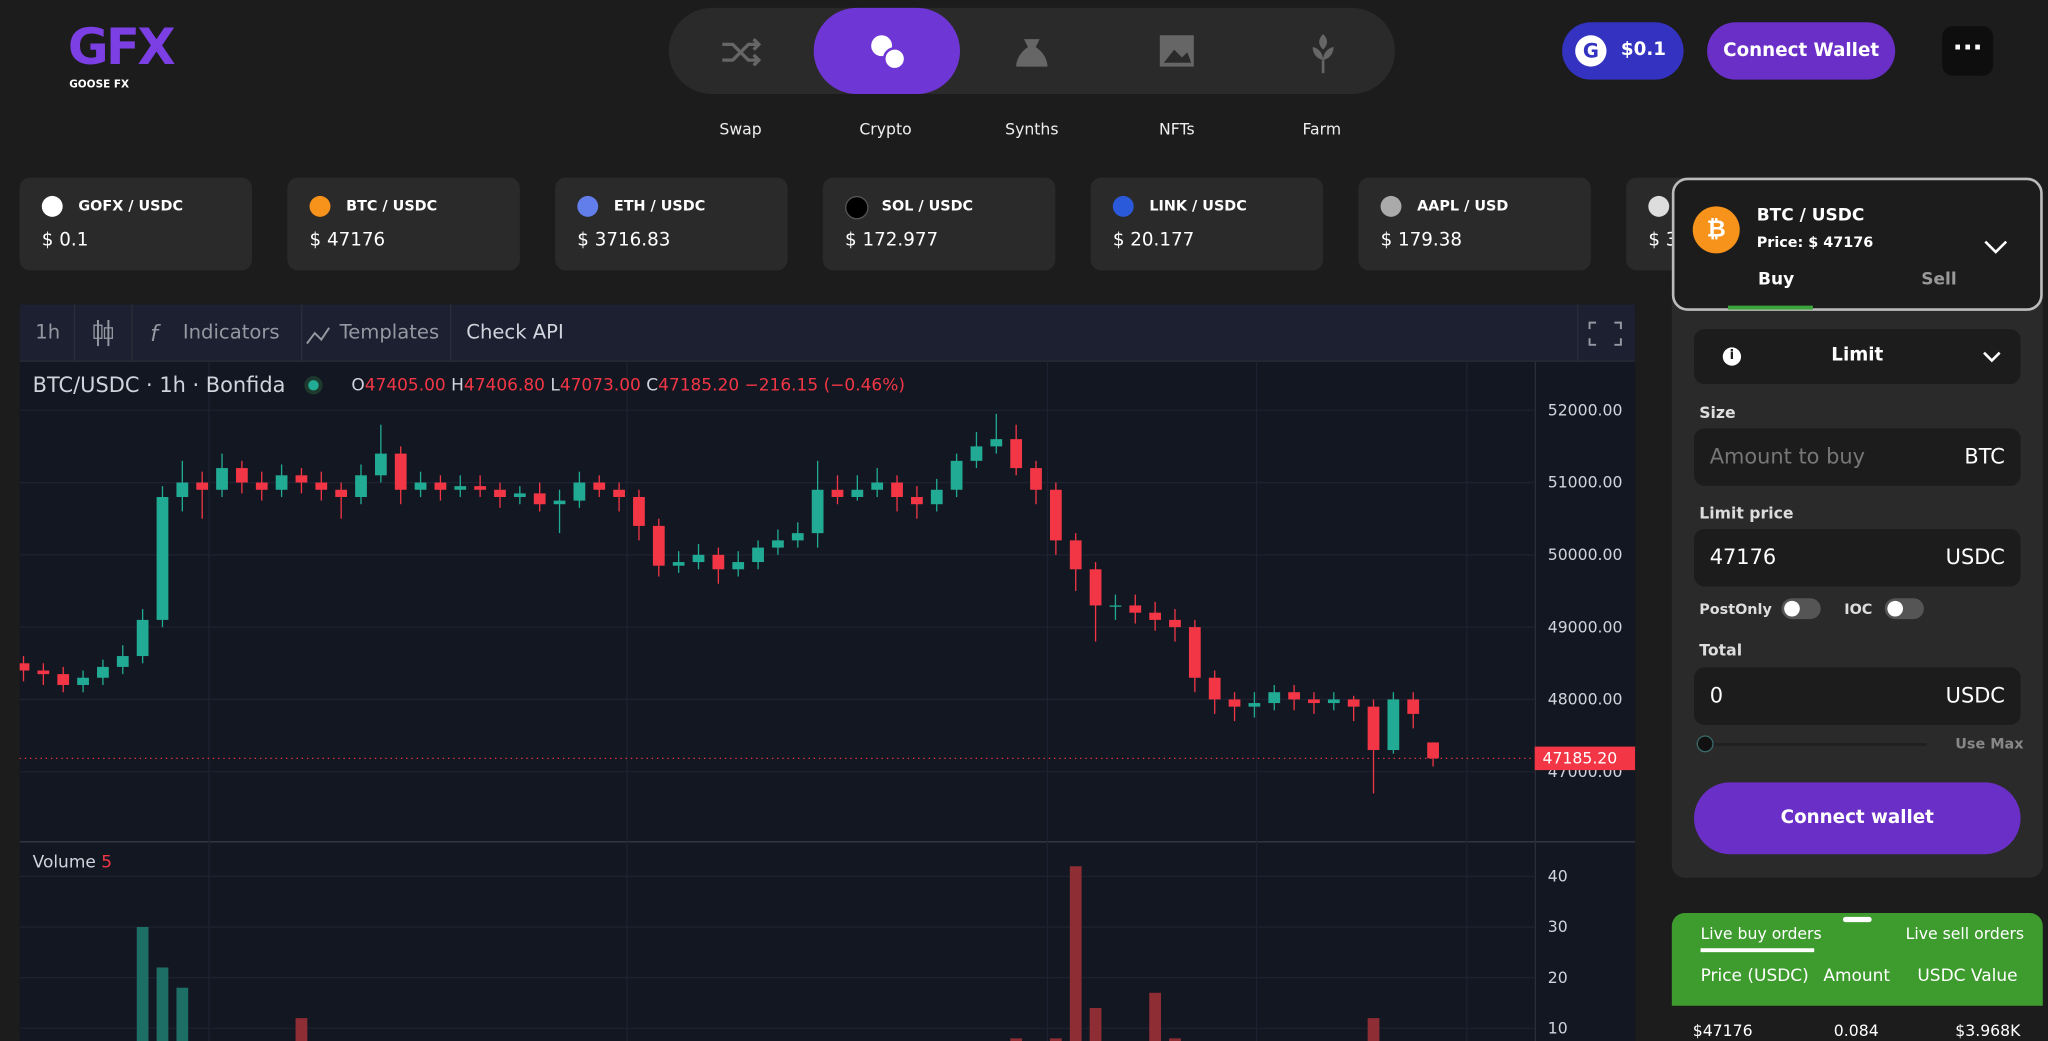  What do you see at coordinates (1989, 744) in the screenshot?
I see `use-max: Use Max` at bounding box center [1989, 744].